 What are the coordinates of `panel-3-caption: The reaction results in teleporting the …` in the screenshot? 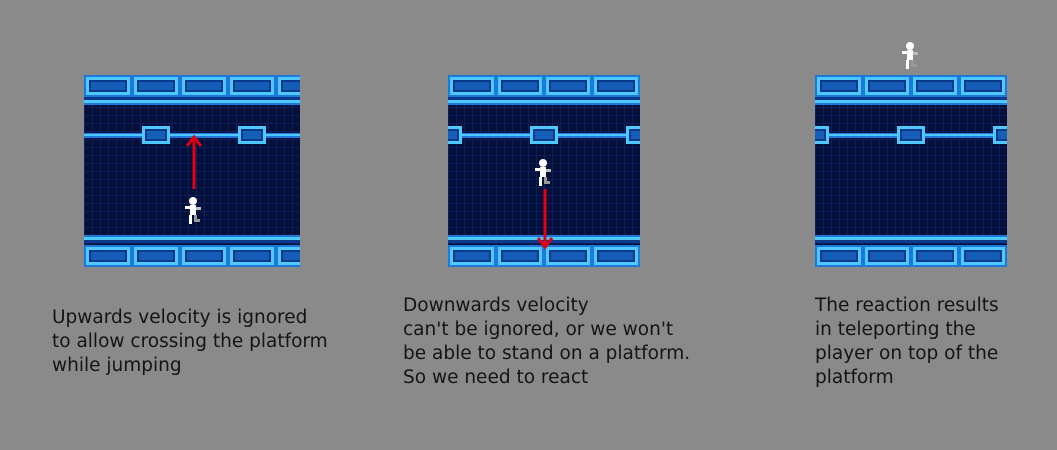 It's located at (907, 341).